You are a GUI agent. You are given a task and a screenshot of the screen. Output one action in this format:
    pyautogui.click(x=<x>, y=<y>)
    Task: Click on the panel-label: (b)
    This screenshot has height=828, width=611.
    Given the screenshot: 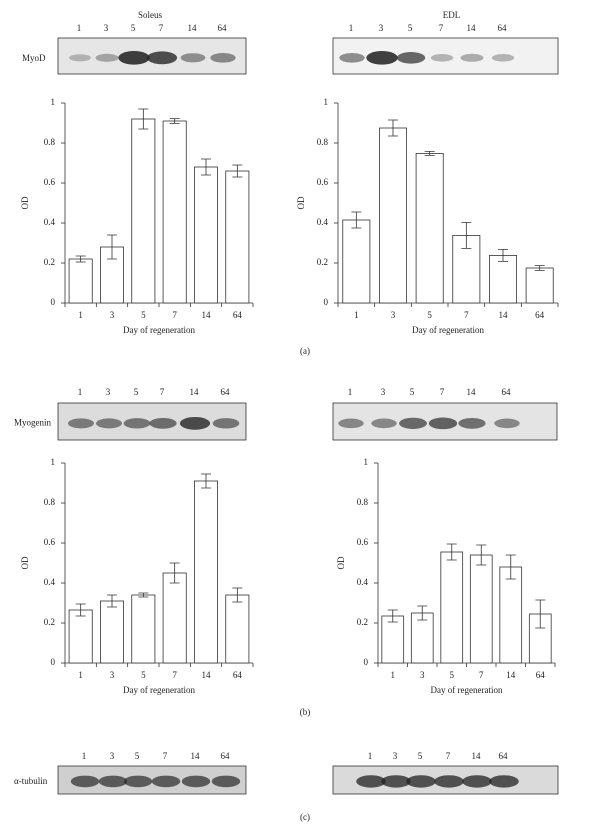 What is the action you would take?
    pyautogui.click(x=305, y=712)
    